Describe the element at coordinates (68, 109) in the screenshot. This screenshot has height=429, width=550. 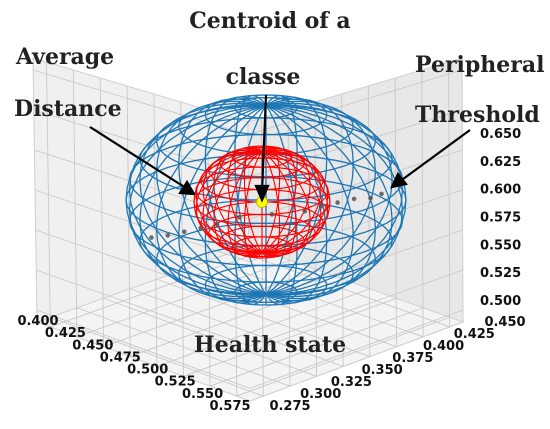
I see `average-label-line2: Distance` at that location.